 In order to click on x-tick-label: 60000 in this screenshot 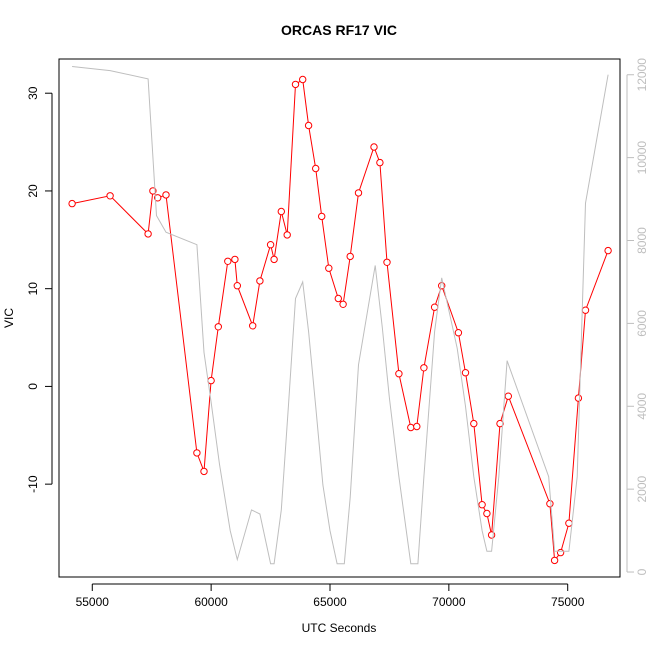, I will do `click(211, 602)`.